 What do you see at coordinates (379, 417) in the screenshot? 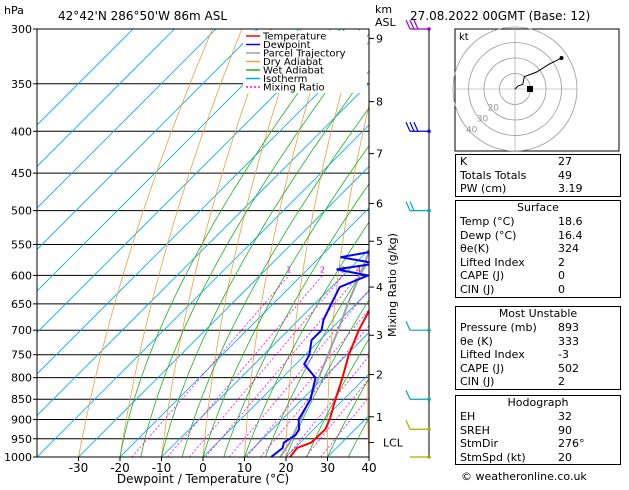
I see `km-tick-label: 1` at bounding box center [379, 417].